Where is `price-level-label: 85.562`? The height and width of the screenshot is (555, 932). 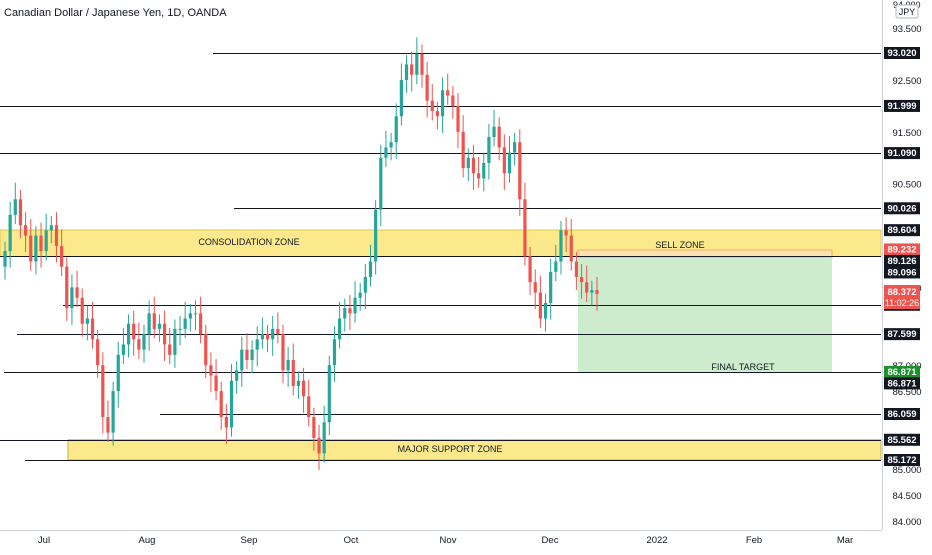
price-level-label: 85.562 is located at coordinates (902, 439).